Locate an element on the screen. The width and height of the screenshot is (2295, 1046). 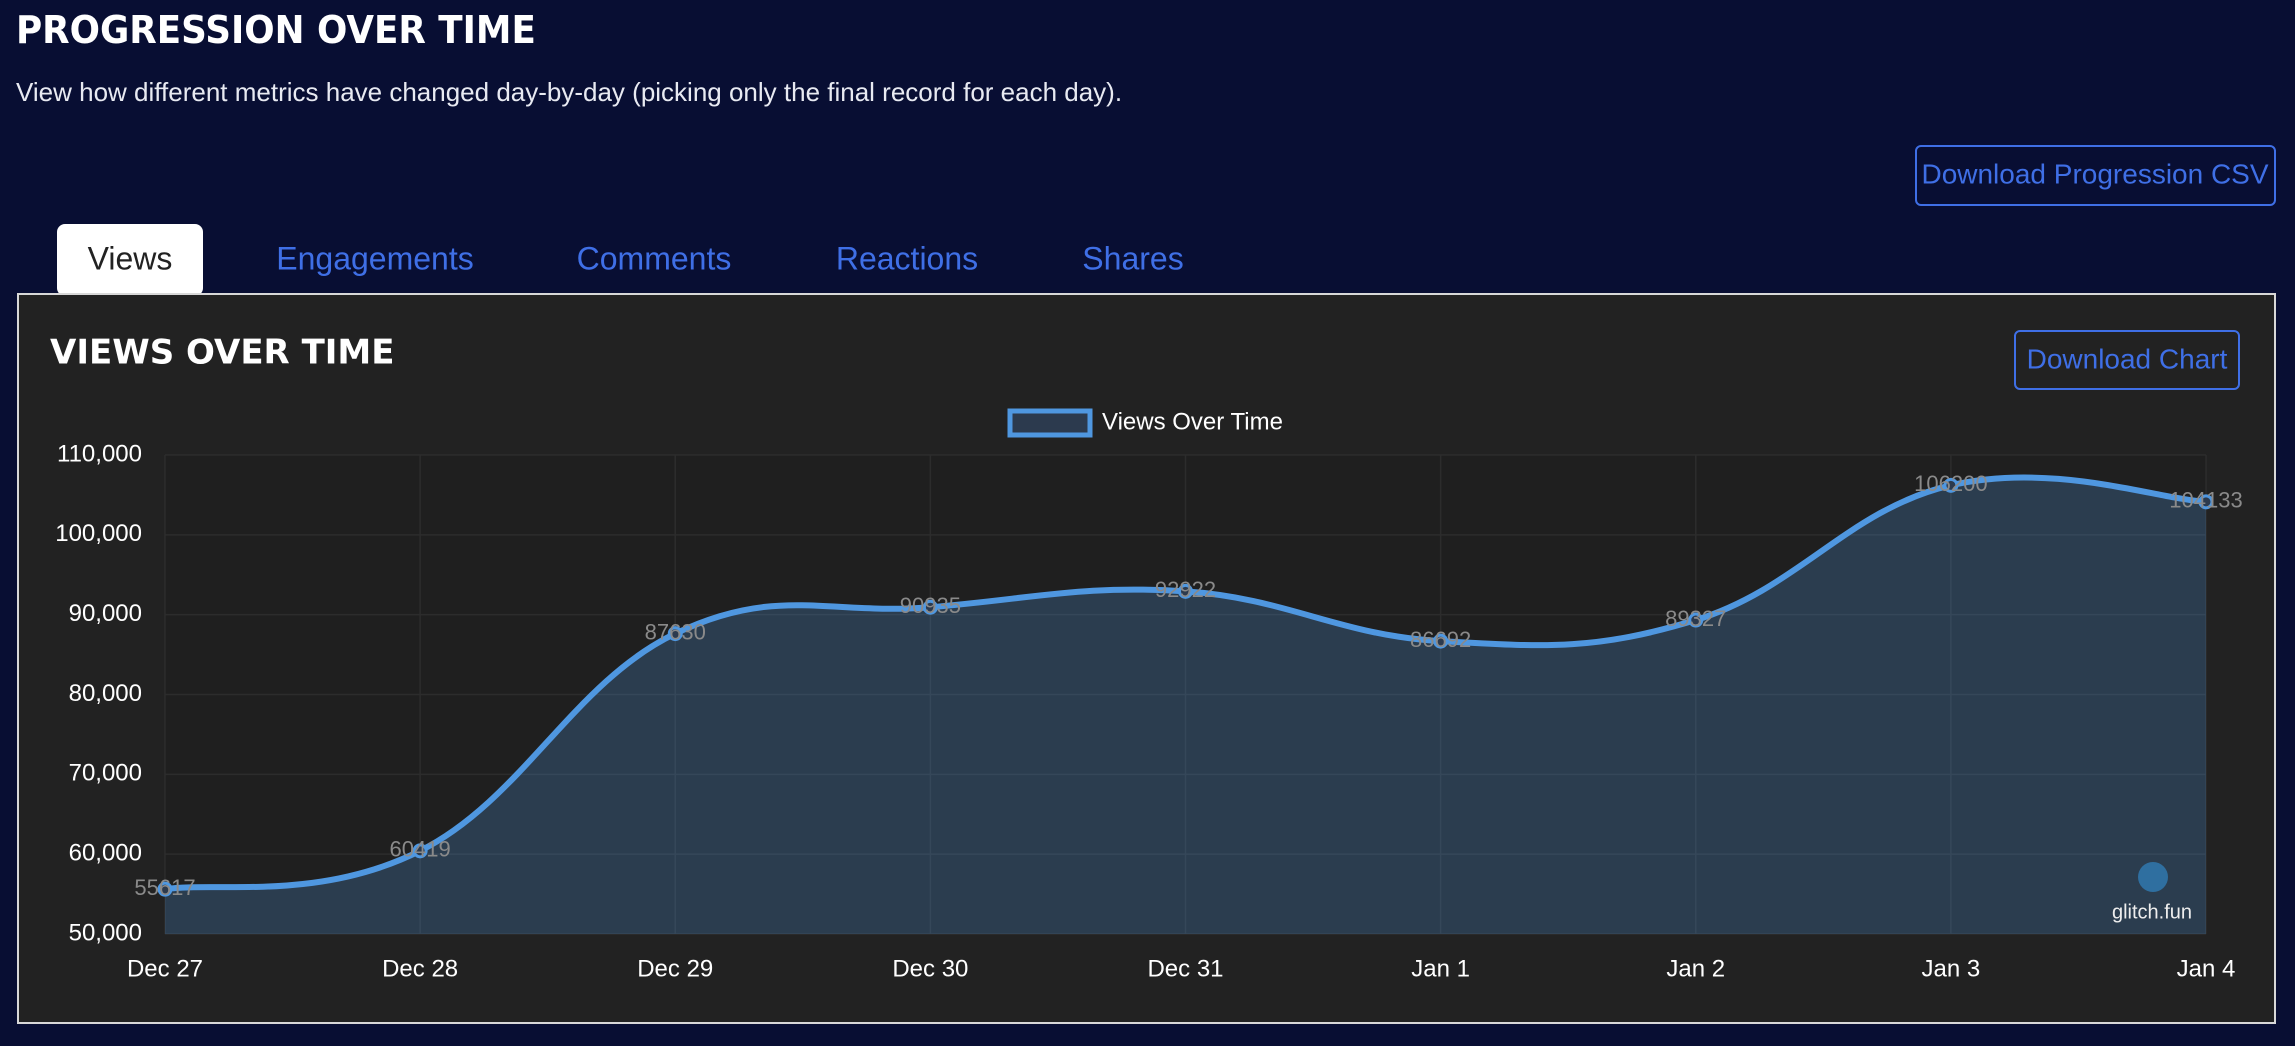
tab-label: Views is located at coordinates (130, 258).